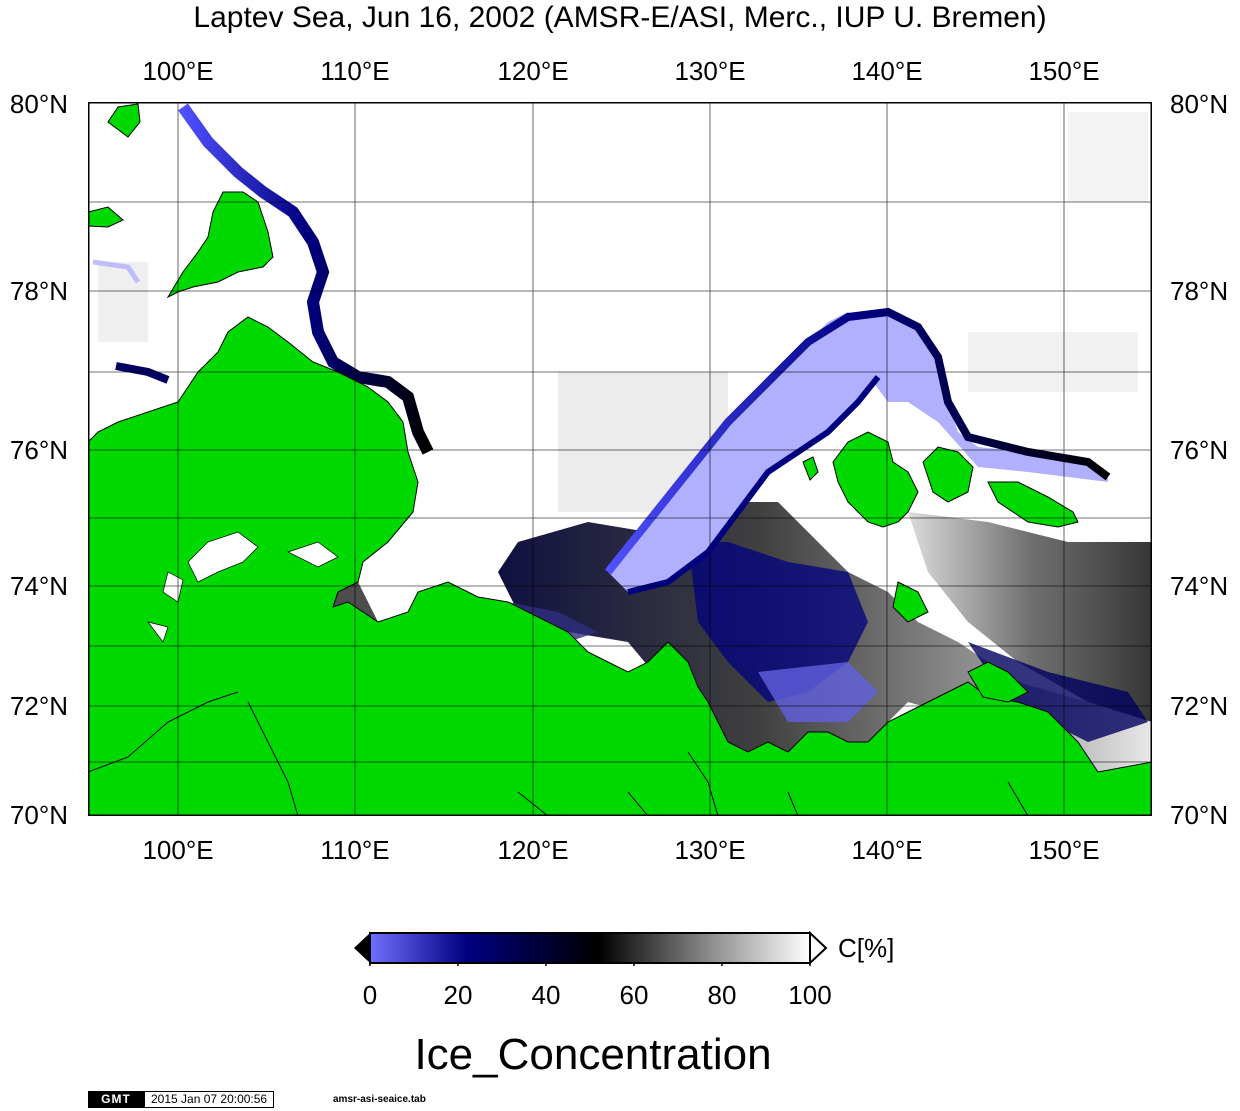 The width and height of the screenshot is (1240, 1111). Describe the element at coordinates (710, 850) in the screenshot. I see `lon-tick-bottom: 130°E` at that location.